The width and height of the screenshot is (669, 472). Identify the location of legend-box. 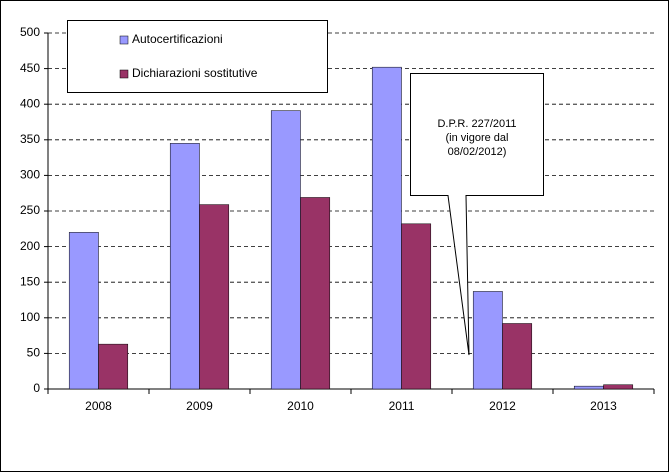
(197, 56).